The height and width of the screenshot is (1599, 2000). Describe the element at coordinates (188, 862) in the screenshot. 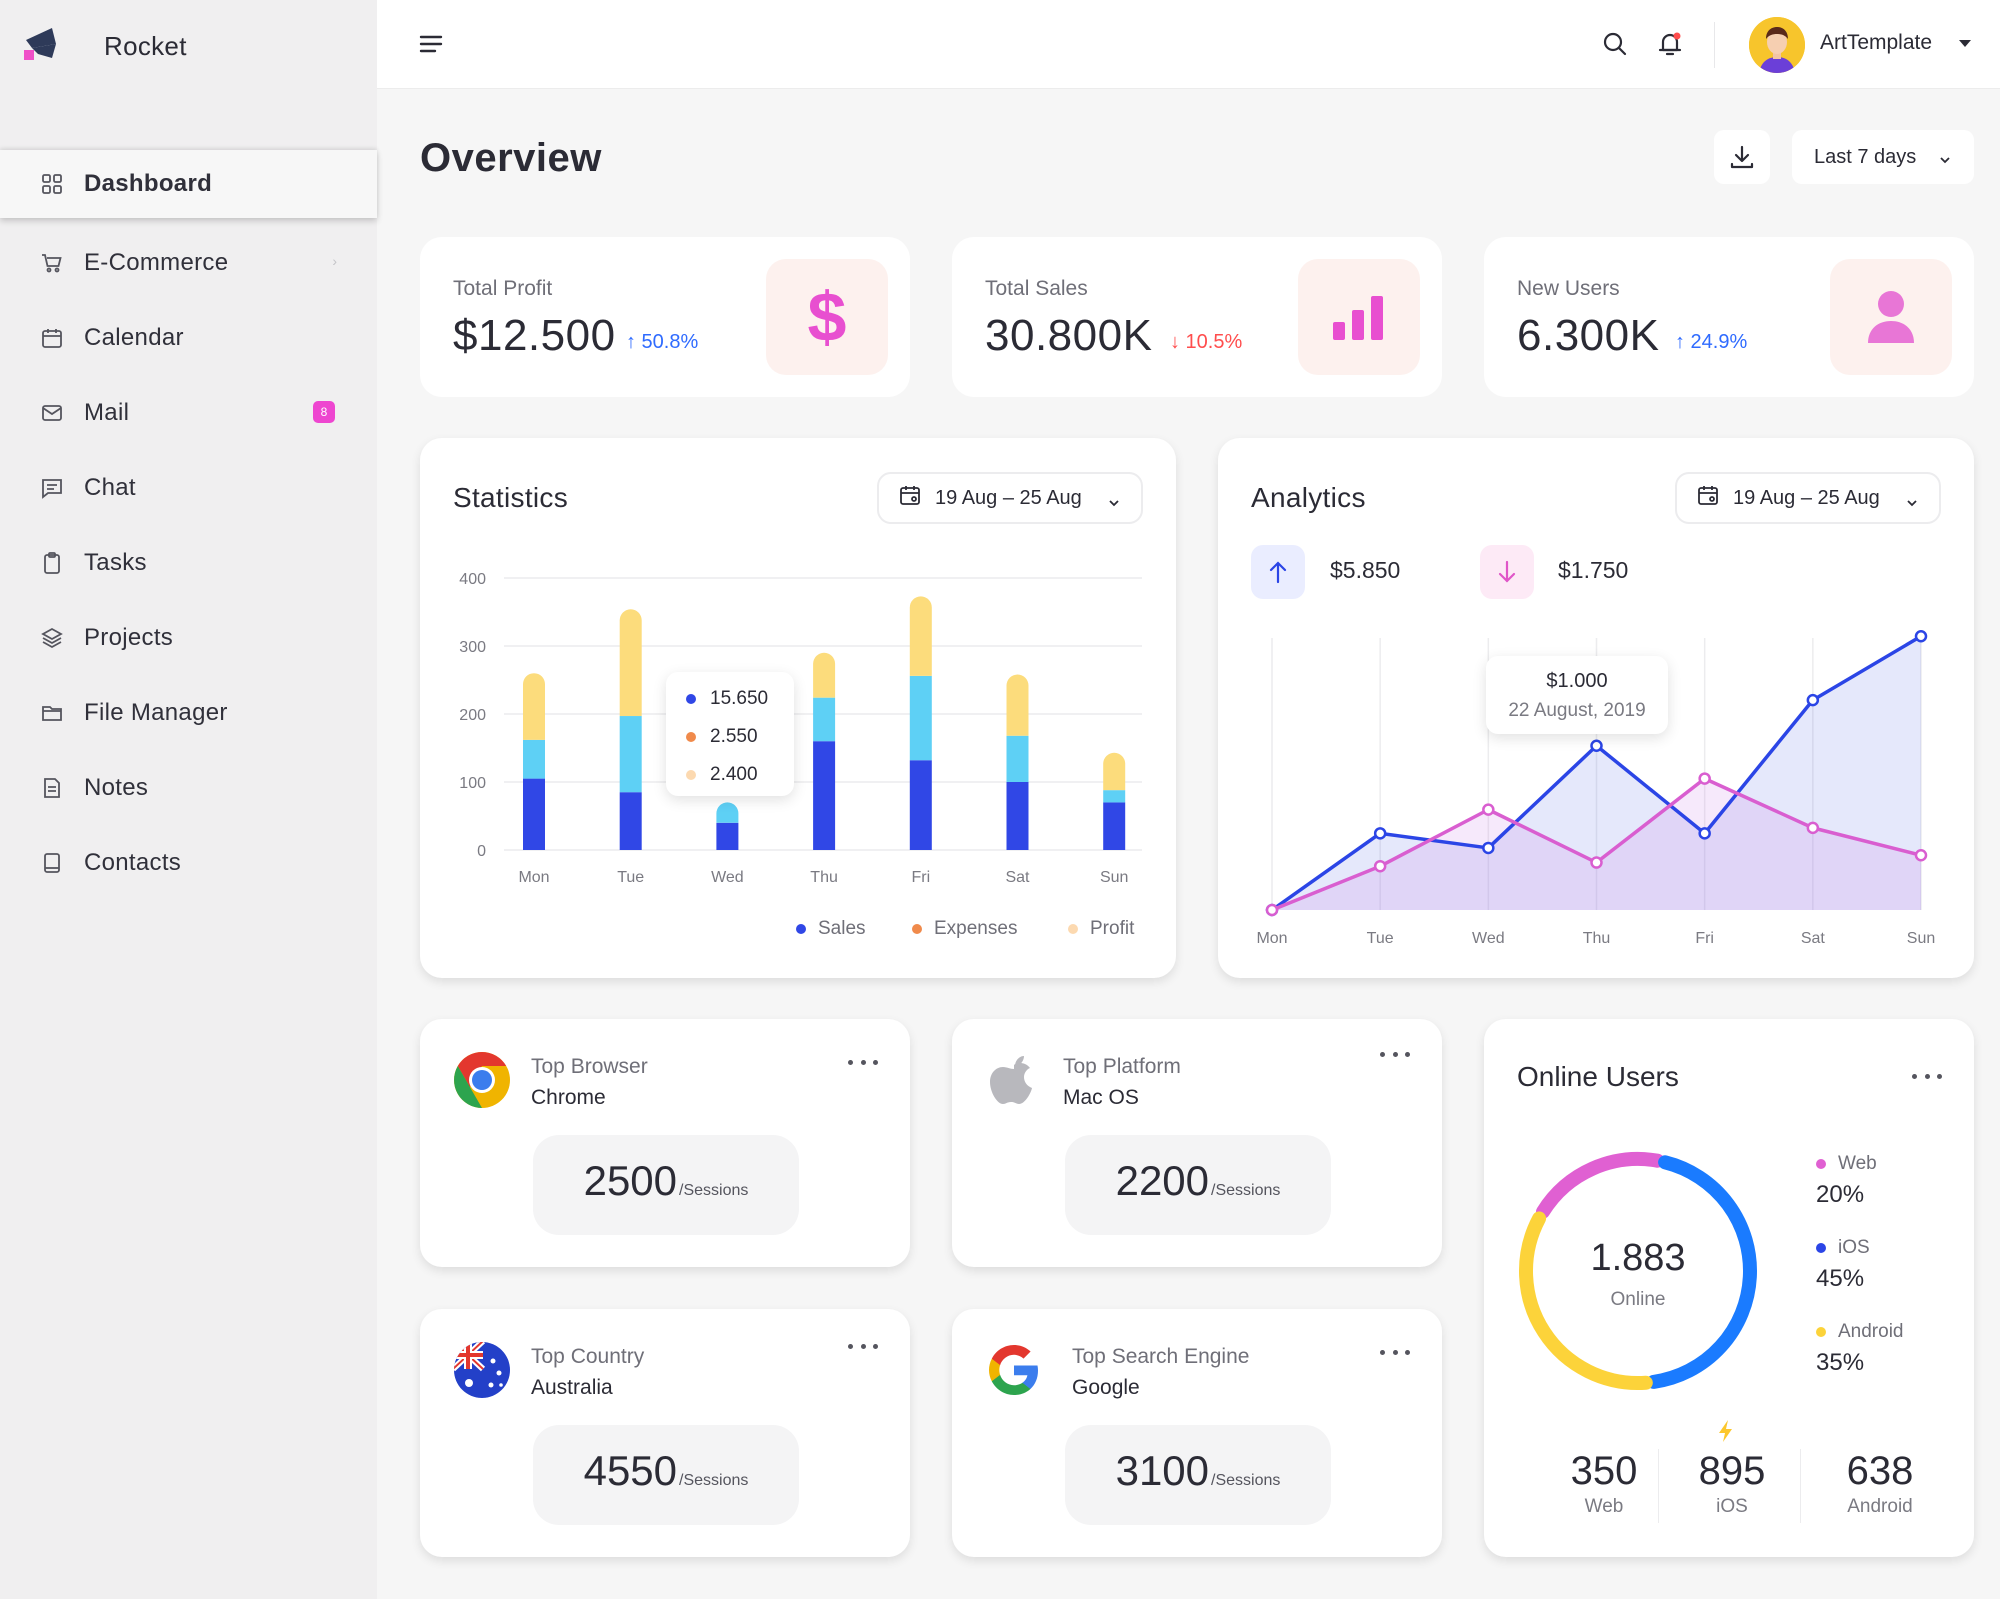

I see `sidebar-item-contacts: Contacts` at that location.